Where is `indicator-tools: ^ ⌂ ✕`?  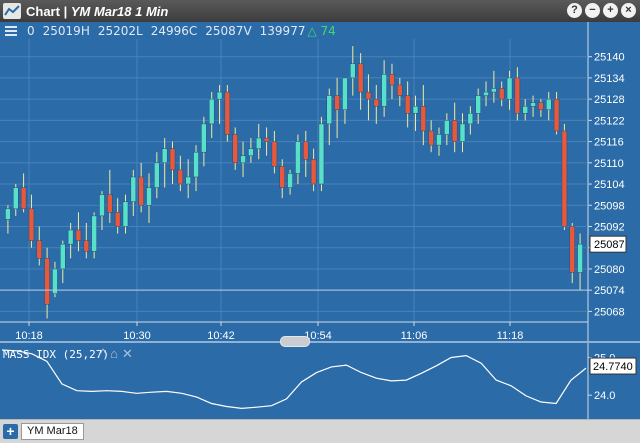
indicator-tools: ^ ⌂ ✕ is located at coordinates (116, 354).